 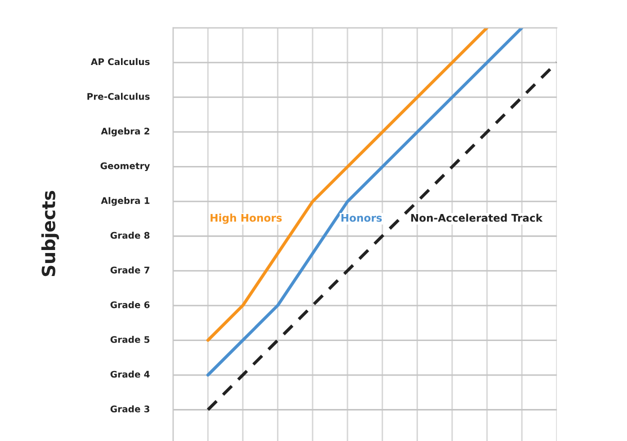 I want to click on series-label: Non-Accelerated Track, so click(x=477, y=218).